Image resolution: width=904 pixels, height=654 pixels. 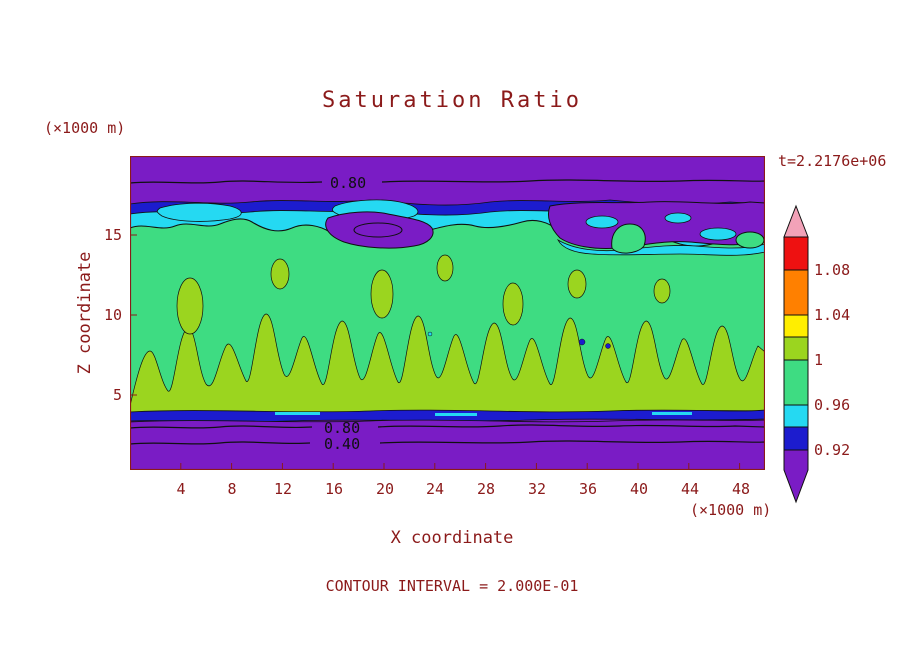 I want to click on x-tick-label: 20, so click(x=385, y=489).